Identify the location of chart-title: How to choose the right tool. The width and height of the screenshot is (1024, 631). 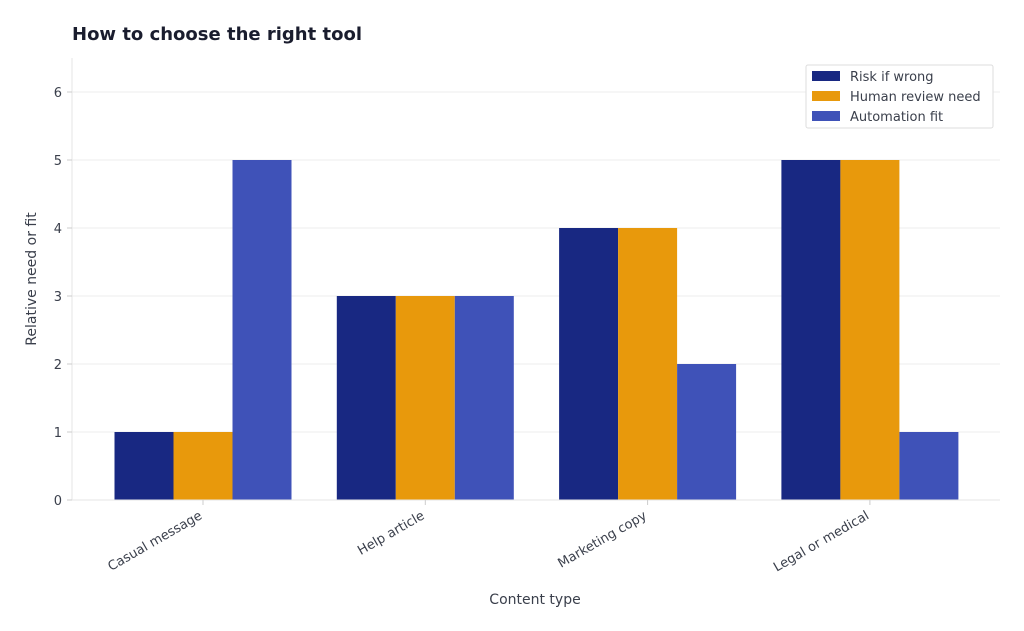
(217, 34).